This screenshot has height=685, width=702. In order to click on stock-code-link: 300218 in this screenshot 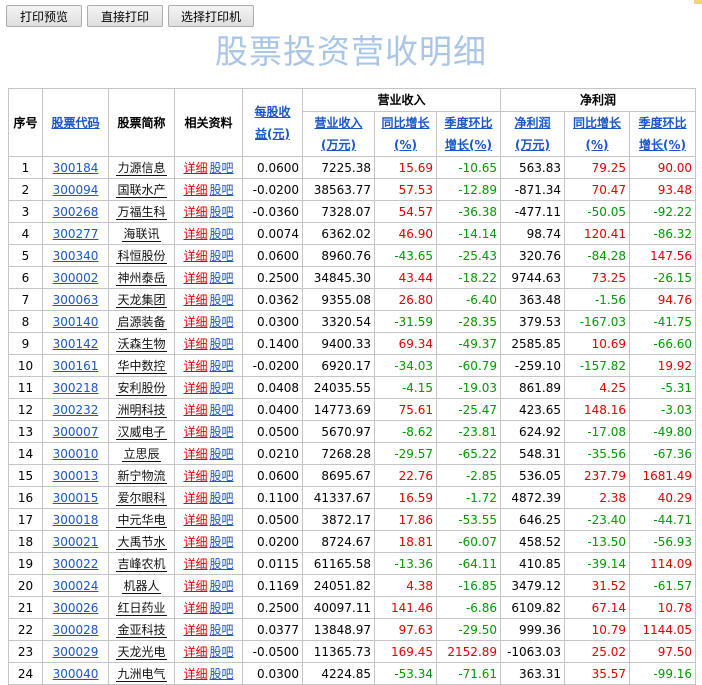, I will do `click(75, 387)`.